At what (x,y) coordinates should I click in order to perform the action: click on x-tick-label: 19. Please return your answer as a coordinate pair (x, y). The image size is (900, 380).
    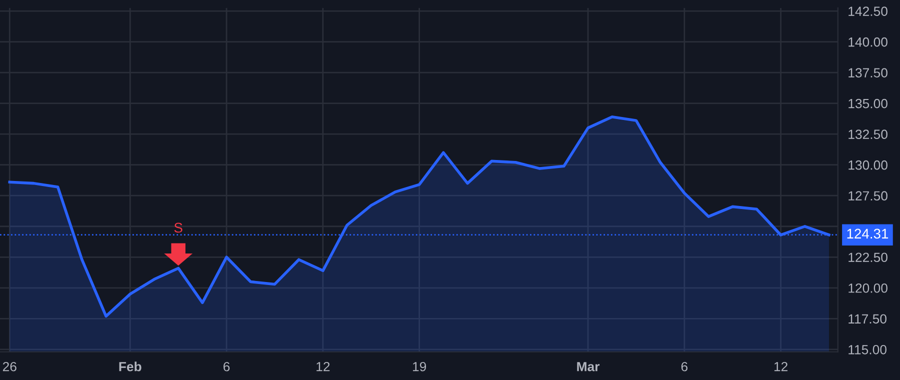
    Looking at the image, I should click on (419, 367).